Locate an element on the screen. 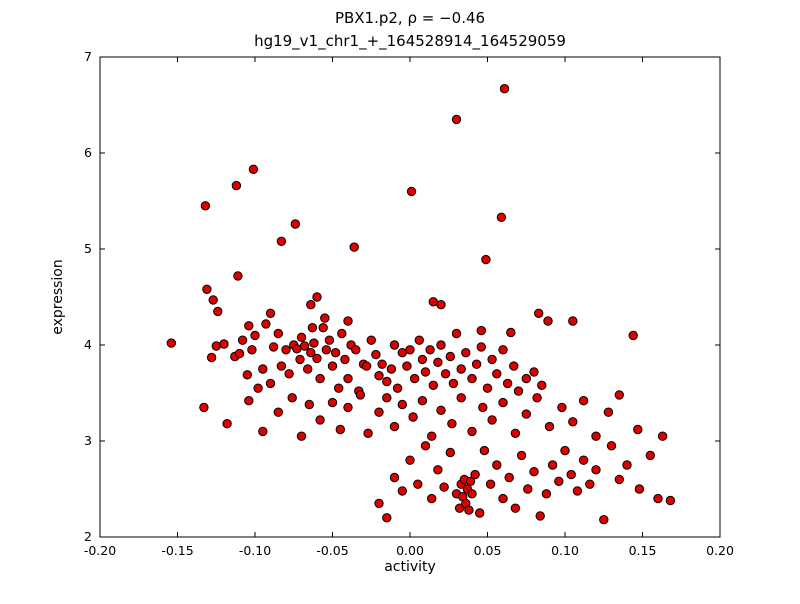  chart-subtitle: hg19_v1_chr1_+_164528914_164529059 is located at coordinates (410, 41).